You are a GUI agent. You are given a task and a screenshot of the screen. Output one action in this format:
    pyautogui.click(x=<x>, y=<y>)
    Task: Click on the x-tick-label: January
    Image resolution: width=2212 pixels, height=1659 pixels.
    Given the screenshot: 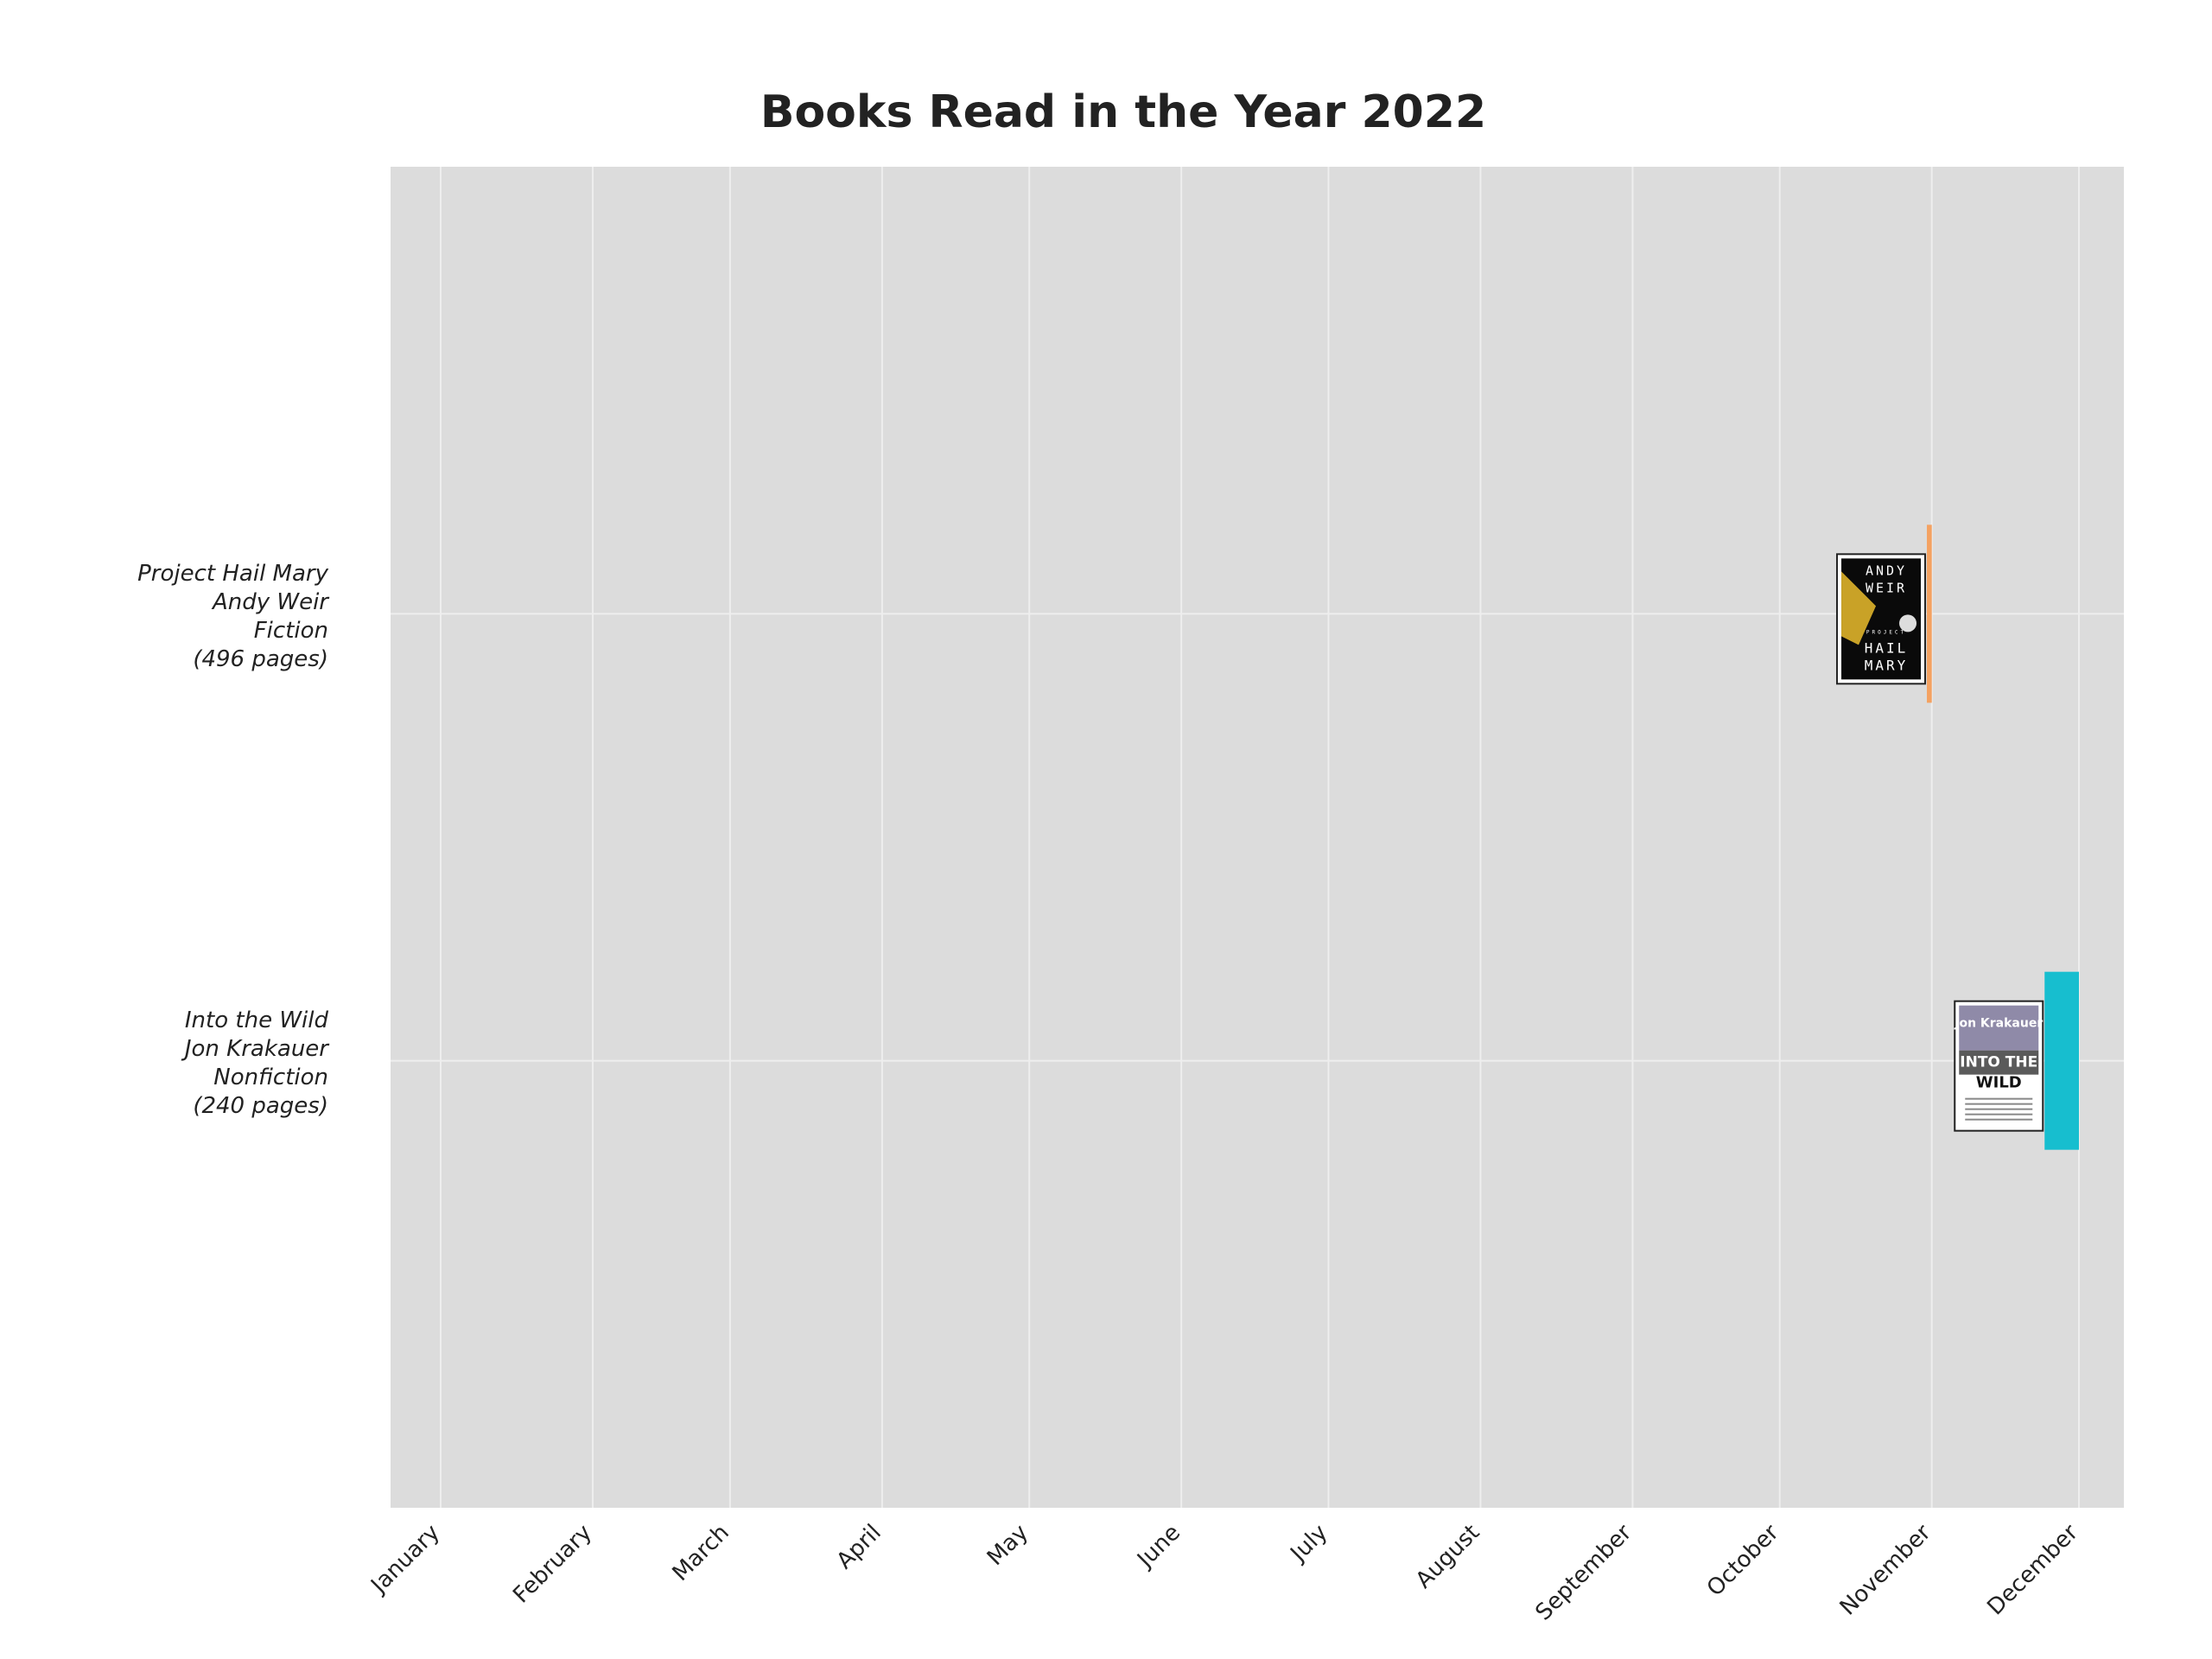 What is the action you would take?
    pyautogui.click(x=405, y=1559)
    